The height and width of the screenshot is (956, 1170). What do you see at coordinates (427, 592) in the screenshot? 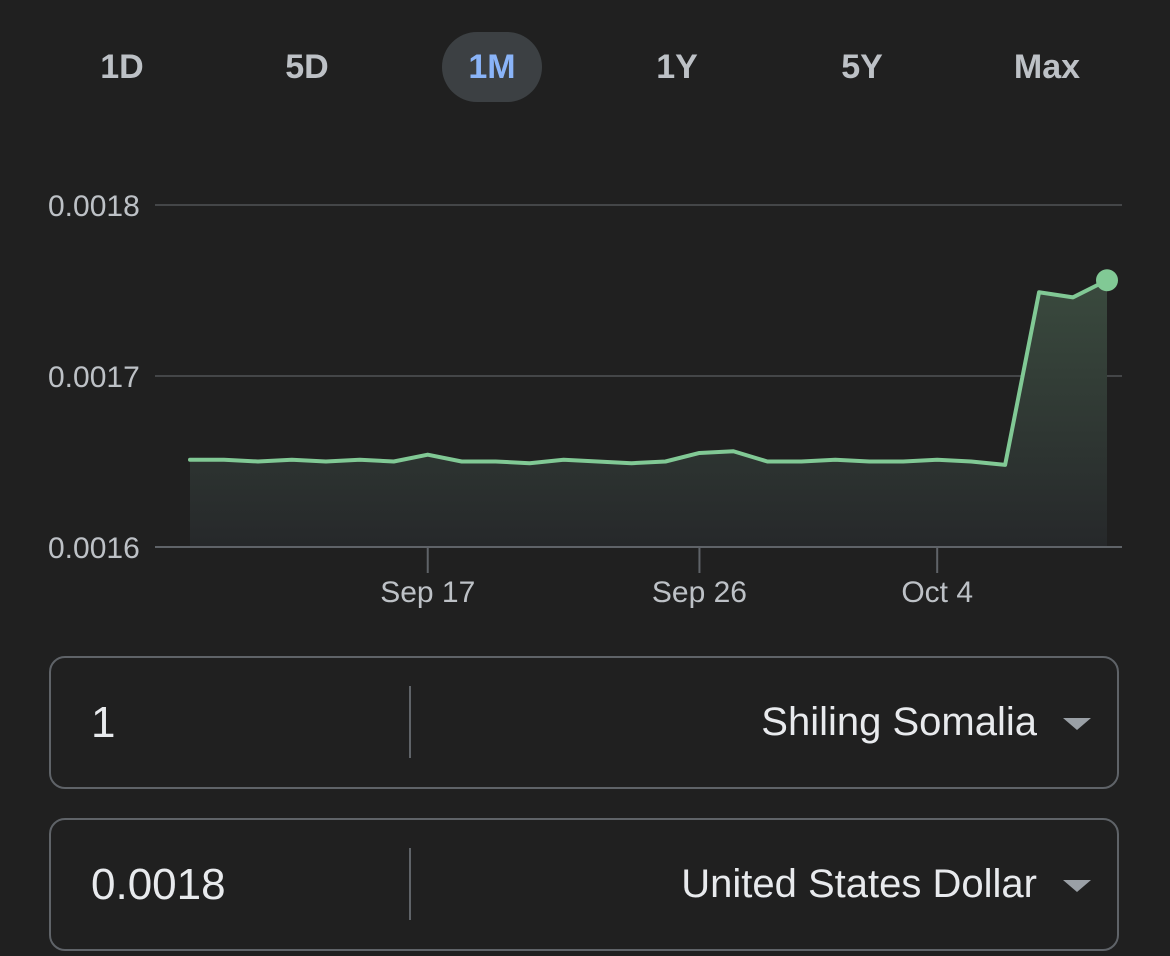
I see `x-tick-label: Sep 17` at bounding box center [427, 592].